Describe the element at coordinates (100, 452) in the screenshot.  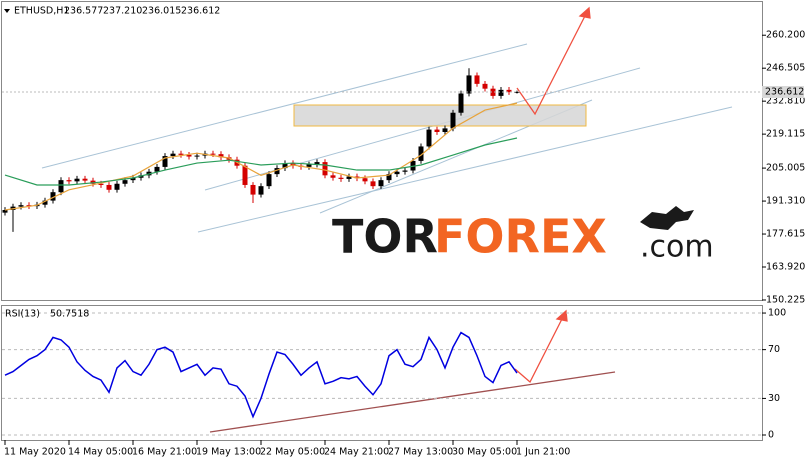
I see `x-tick-label: 14 May 05:00` at that location.